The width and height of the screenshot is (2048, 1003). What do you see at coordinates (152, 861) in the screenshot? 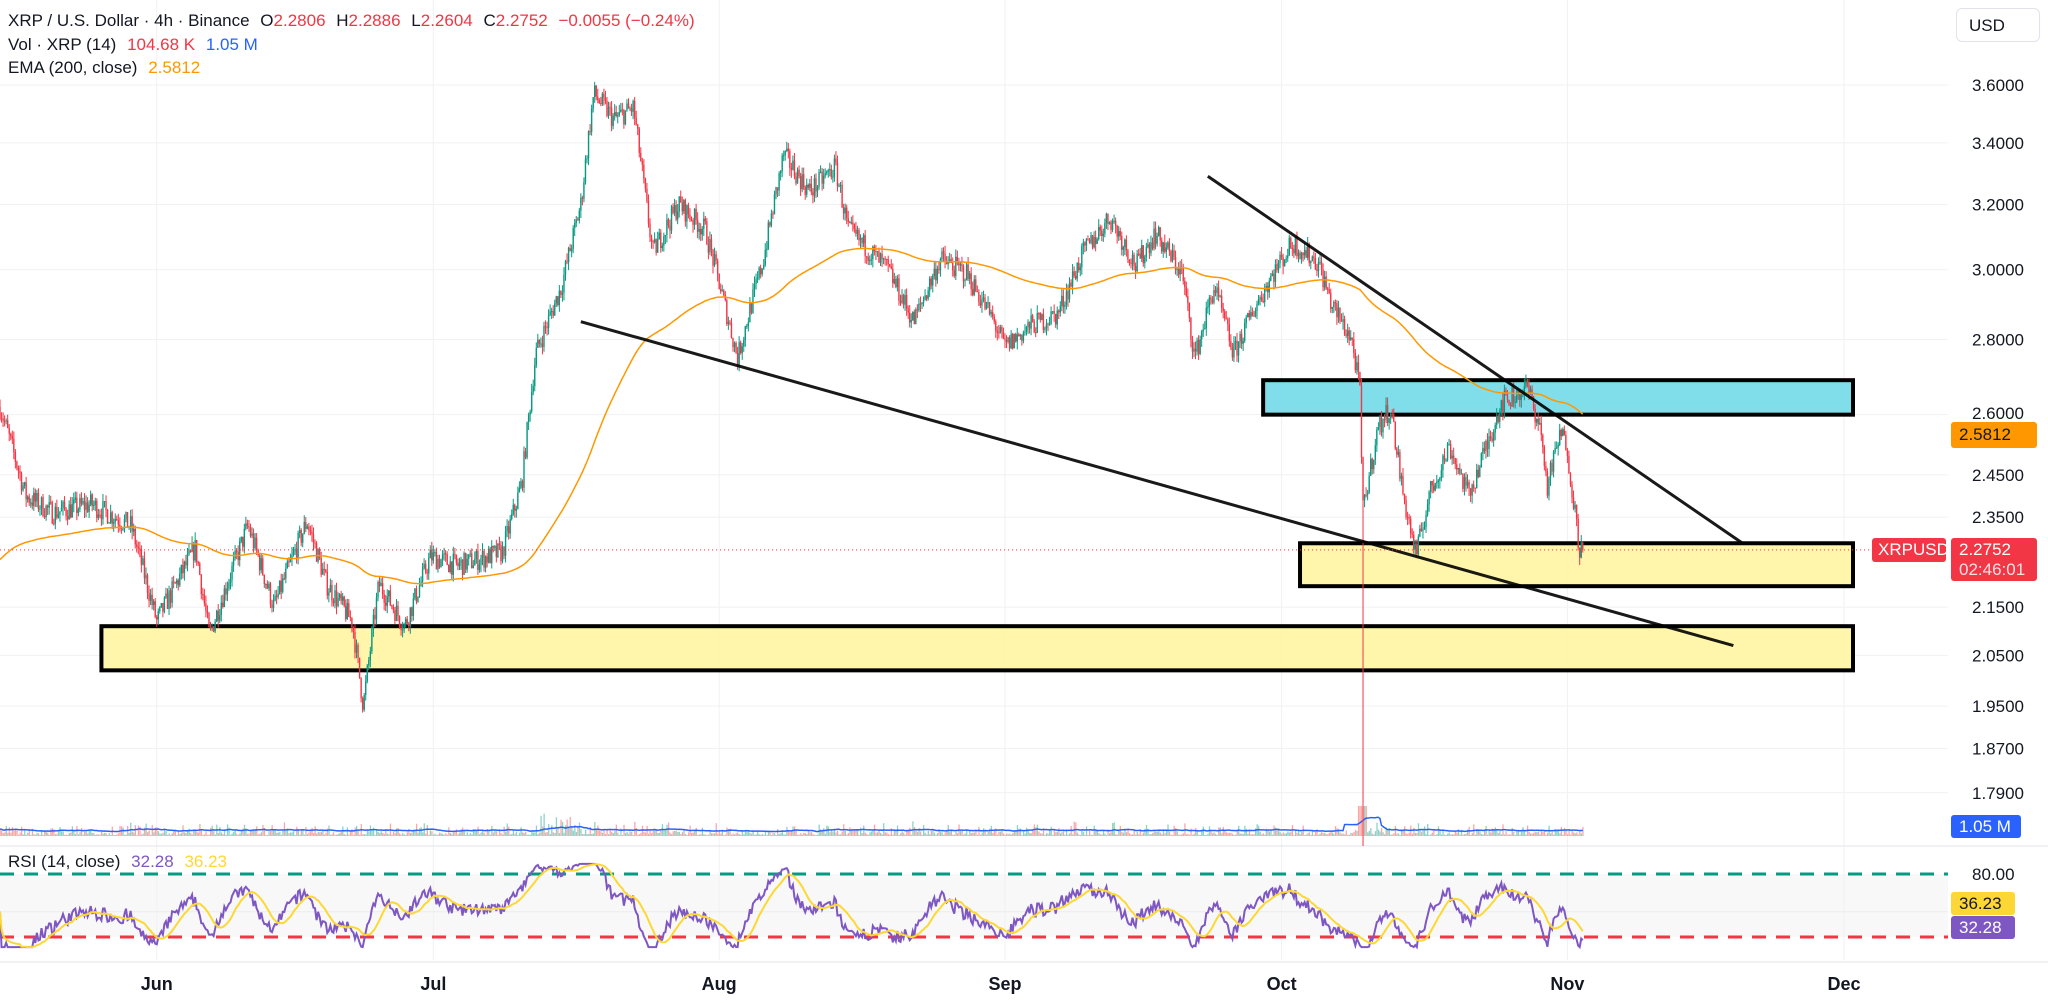
I see `rsi-value: 32.28` at bounding box center [152, 861].